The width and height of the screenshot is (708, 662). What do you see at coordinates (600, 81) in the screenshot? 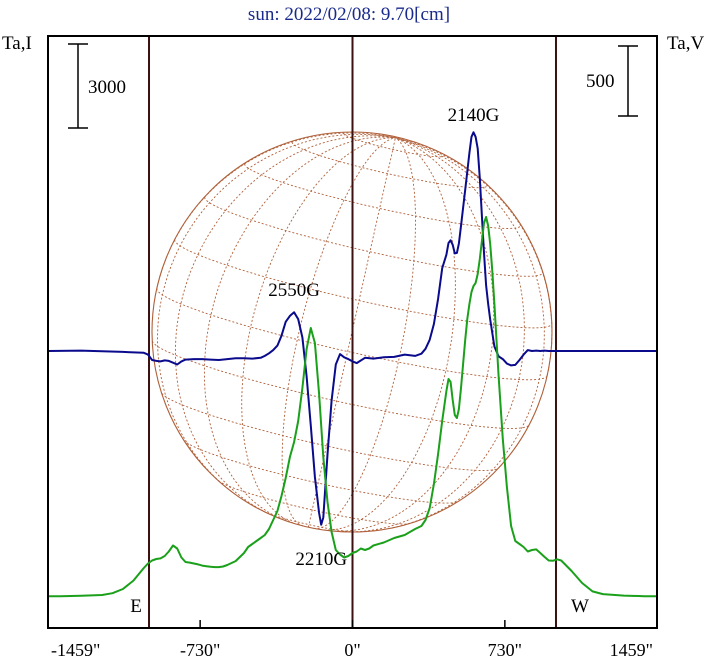
I see `right-scale-bar-label: 500` at bounding box center [600, 81].